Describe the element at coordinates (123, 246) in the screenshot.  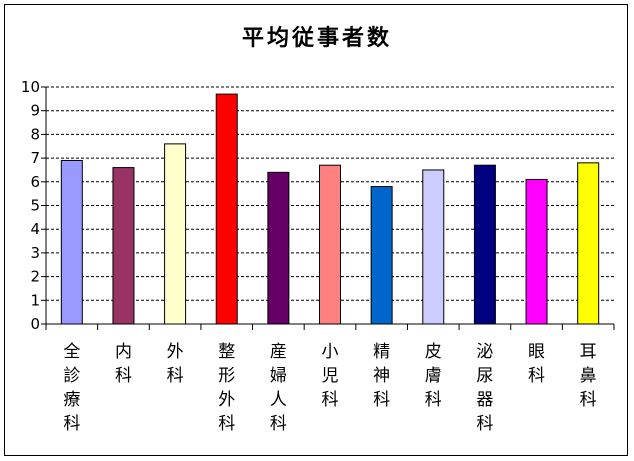
I see `bar-内科` at that location.